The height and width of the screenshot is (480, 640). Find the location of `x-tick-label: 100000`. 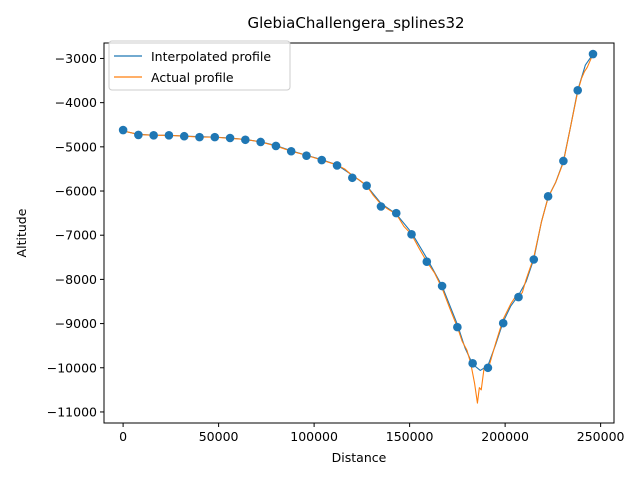

x-tick-label: 100000 is located at coordinates (314, 436).